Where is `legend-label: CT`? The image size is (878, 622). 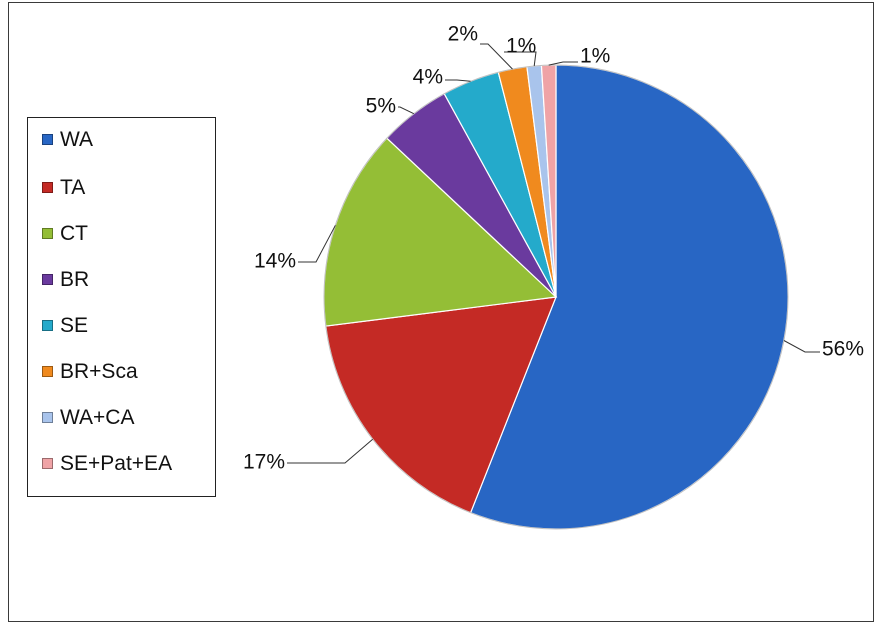 legend-label: CT is located at coordinates (74, 233).